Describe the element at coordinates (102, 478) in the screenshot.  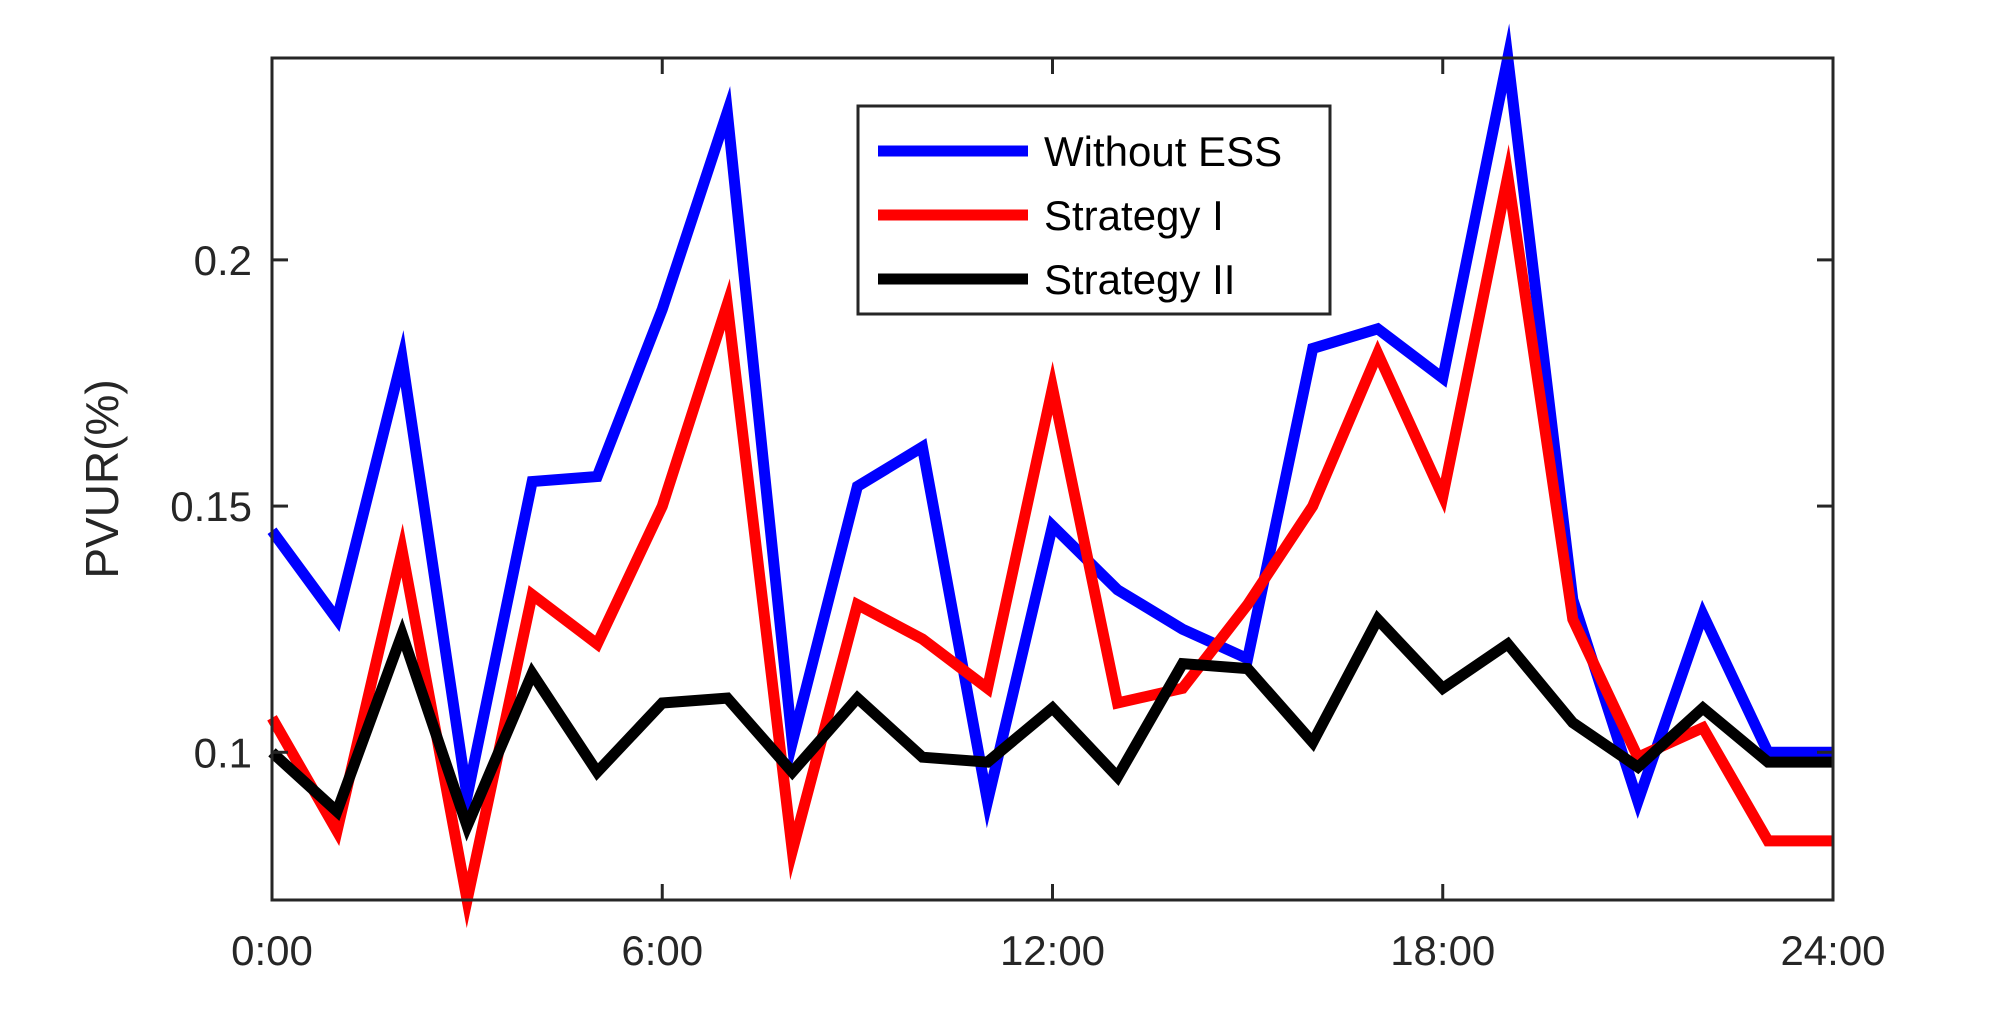
I see `y-axis-title: PVUR(%)` at that location.